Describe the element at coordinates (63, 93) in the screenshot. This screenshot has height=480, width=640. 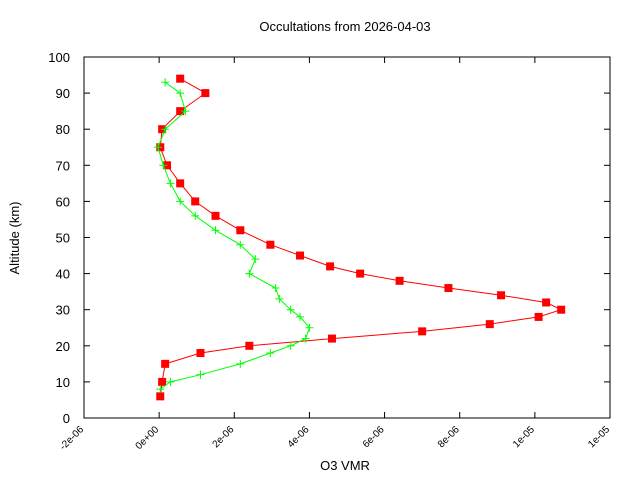
I see `y-tick-label: 90` at that location.